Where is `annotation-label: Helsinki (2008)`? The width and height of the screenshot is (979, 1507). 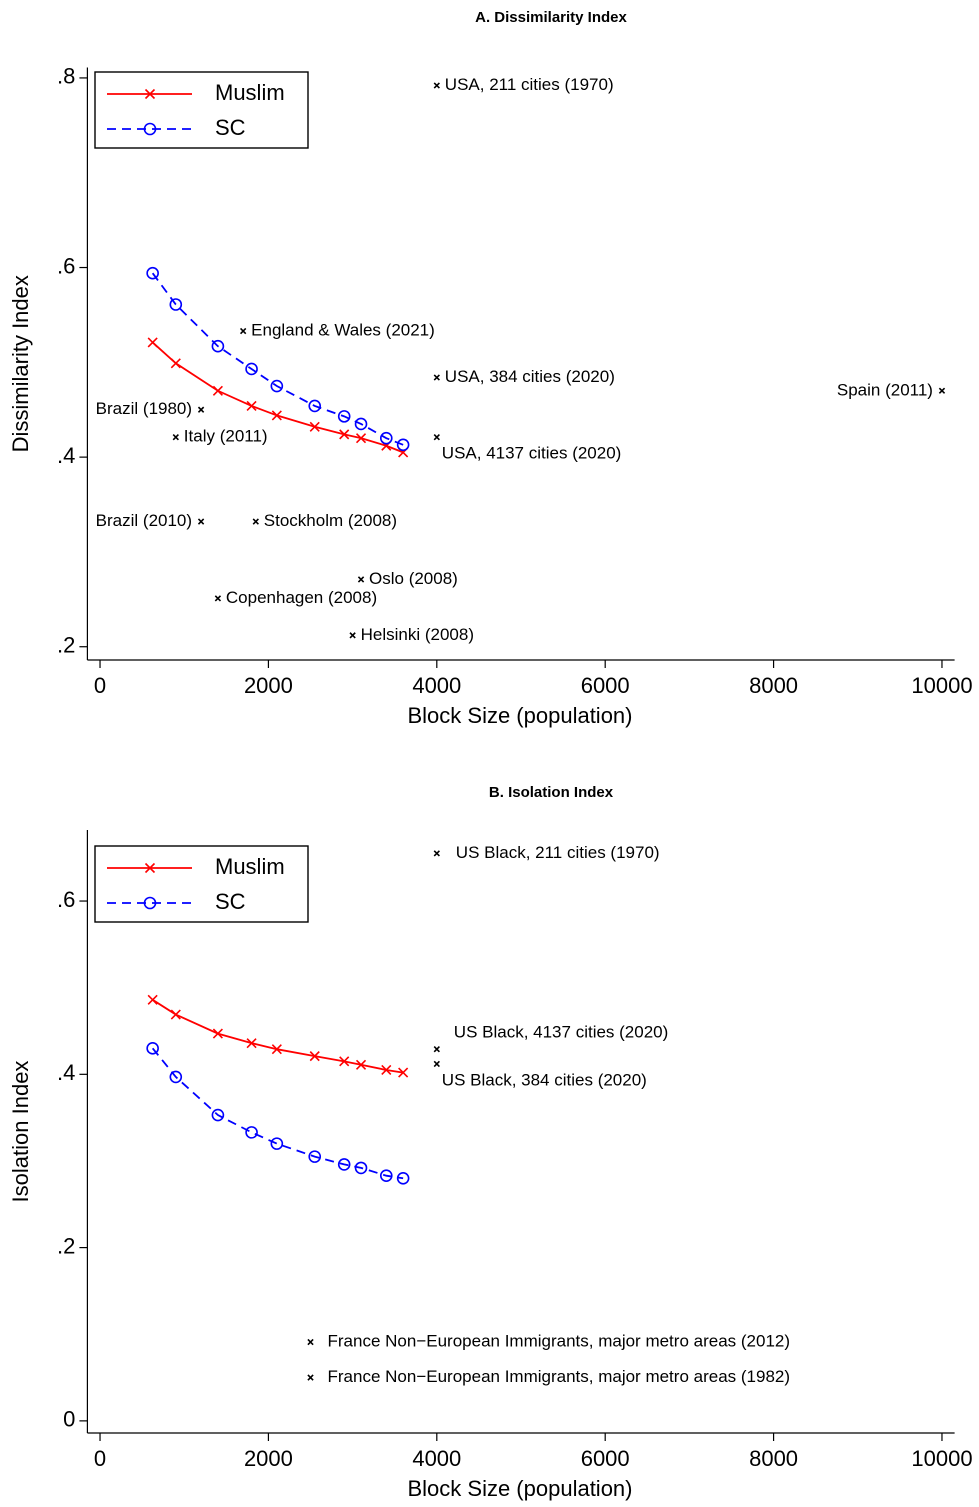
annotation-label: Helsinki (2008) is located at coordinates (417, 634).